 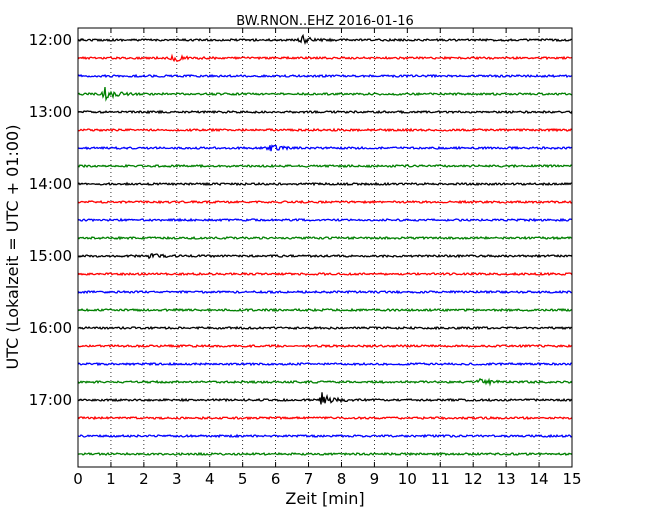 I want to click on x-tick-label: 11, so click(x=440, y=479).